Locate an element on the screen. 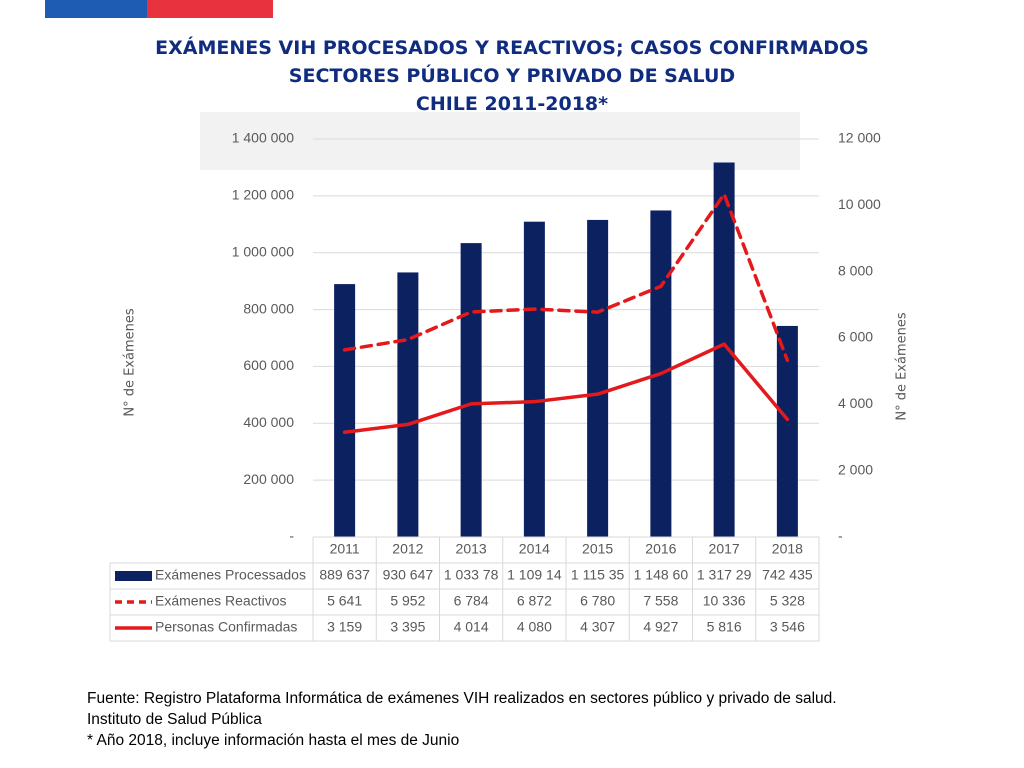 The image size is (1024, 768). table-cell-value: 6 780 is located at coordinates (597, 601).